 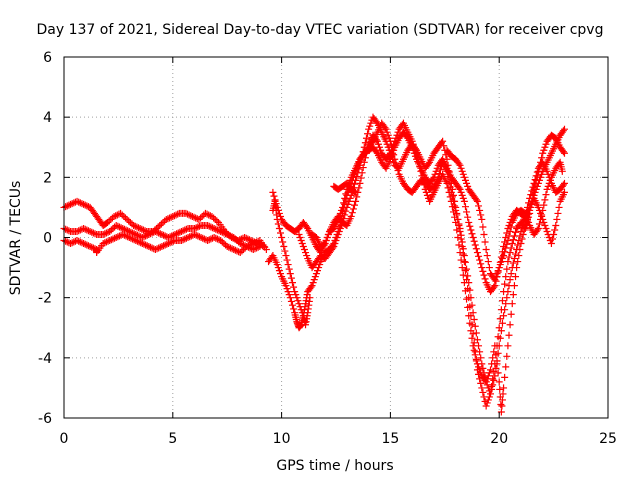 I want to click on x-tick-label: 25, so click(x=608, y=439).